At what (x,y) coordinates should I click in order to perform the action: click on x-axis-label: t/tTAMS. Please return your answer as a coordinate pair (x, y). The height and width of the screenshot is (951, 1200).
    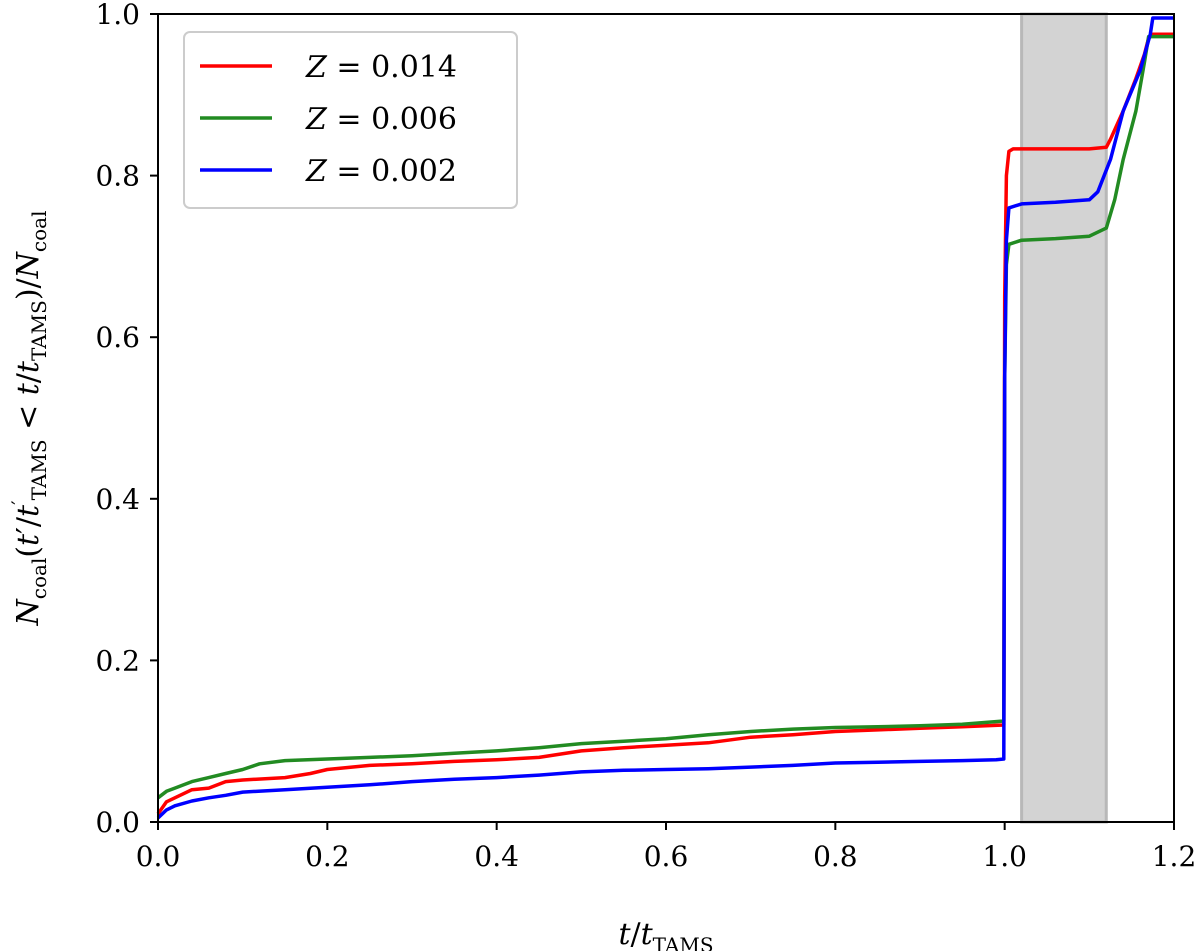
    Looking at the image, I should click on (665, 934).